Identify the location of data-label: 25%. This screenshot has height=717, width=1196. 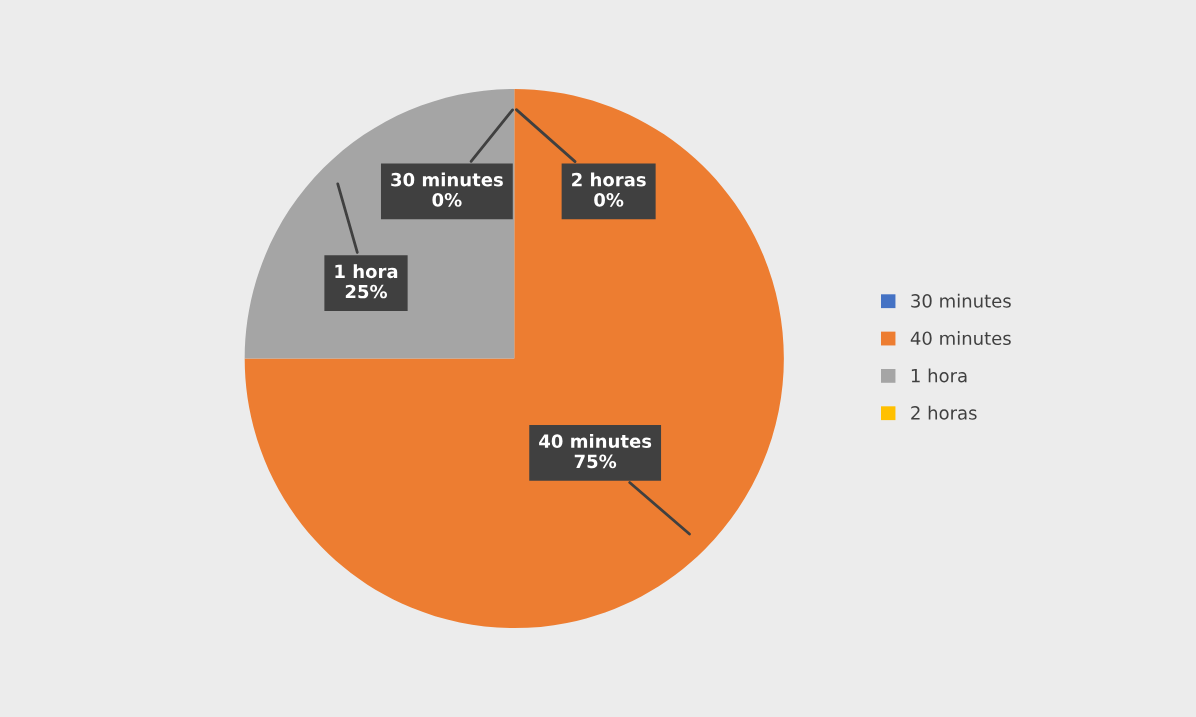
(366, 291).